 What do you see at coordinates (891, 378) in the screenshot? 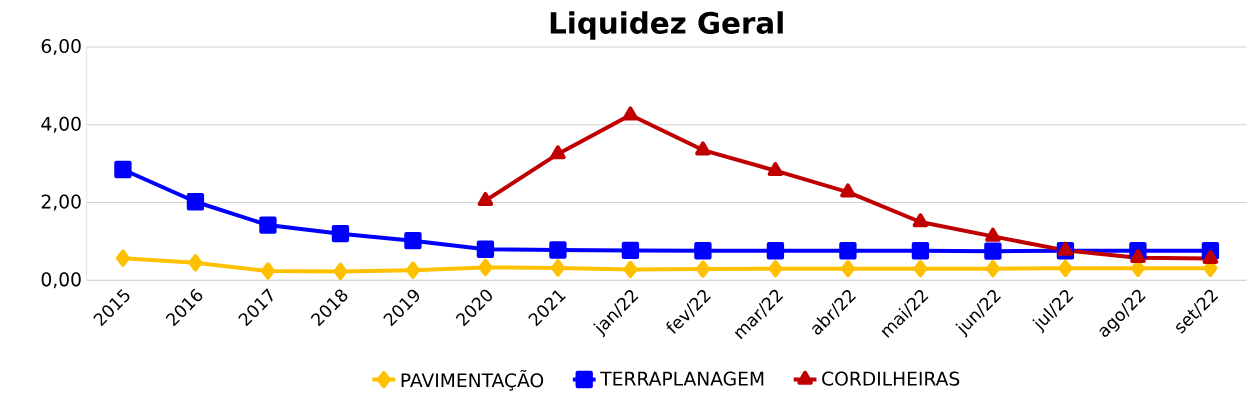
I see `legend-label: CORDILHEIRAS` at bounding box center [891, 378].